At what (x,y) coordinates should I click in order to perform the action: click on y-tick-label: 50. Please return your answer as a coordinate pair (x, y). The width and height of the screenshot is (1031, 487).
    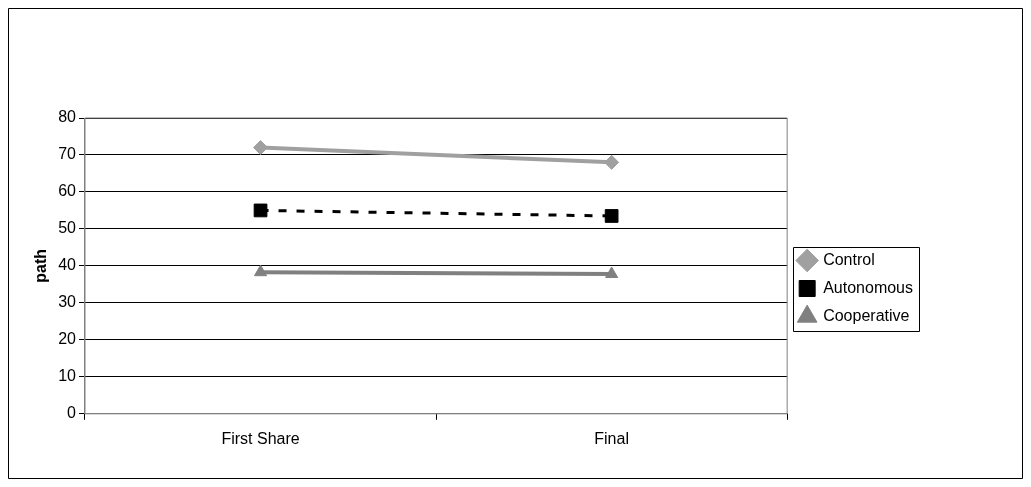
    Looking at the image, I should click on (67, 228).